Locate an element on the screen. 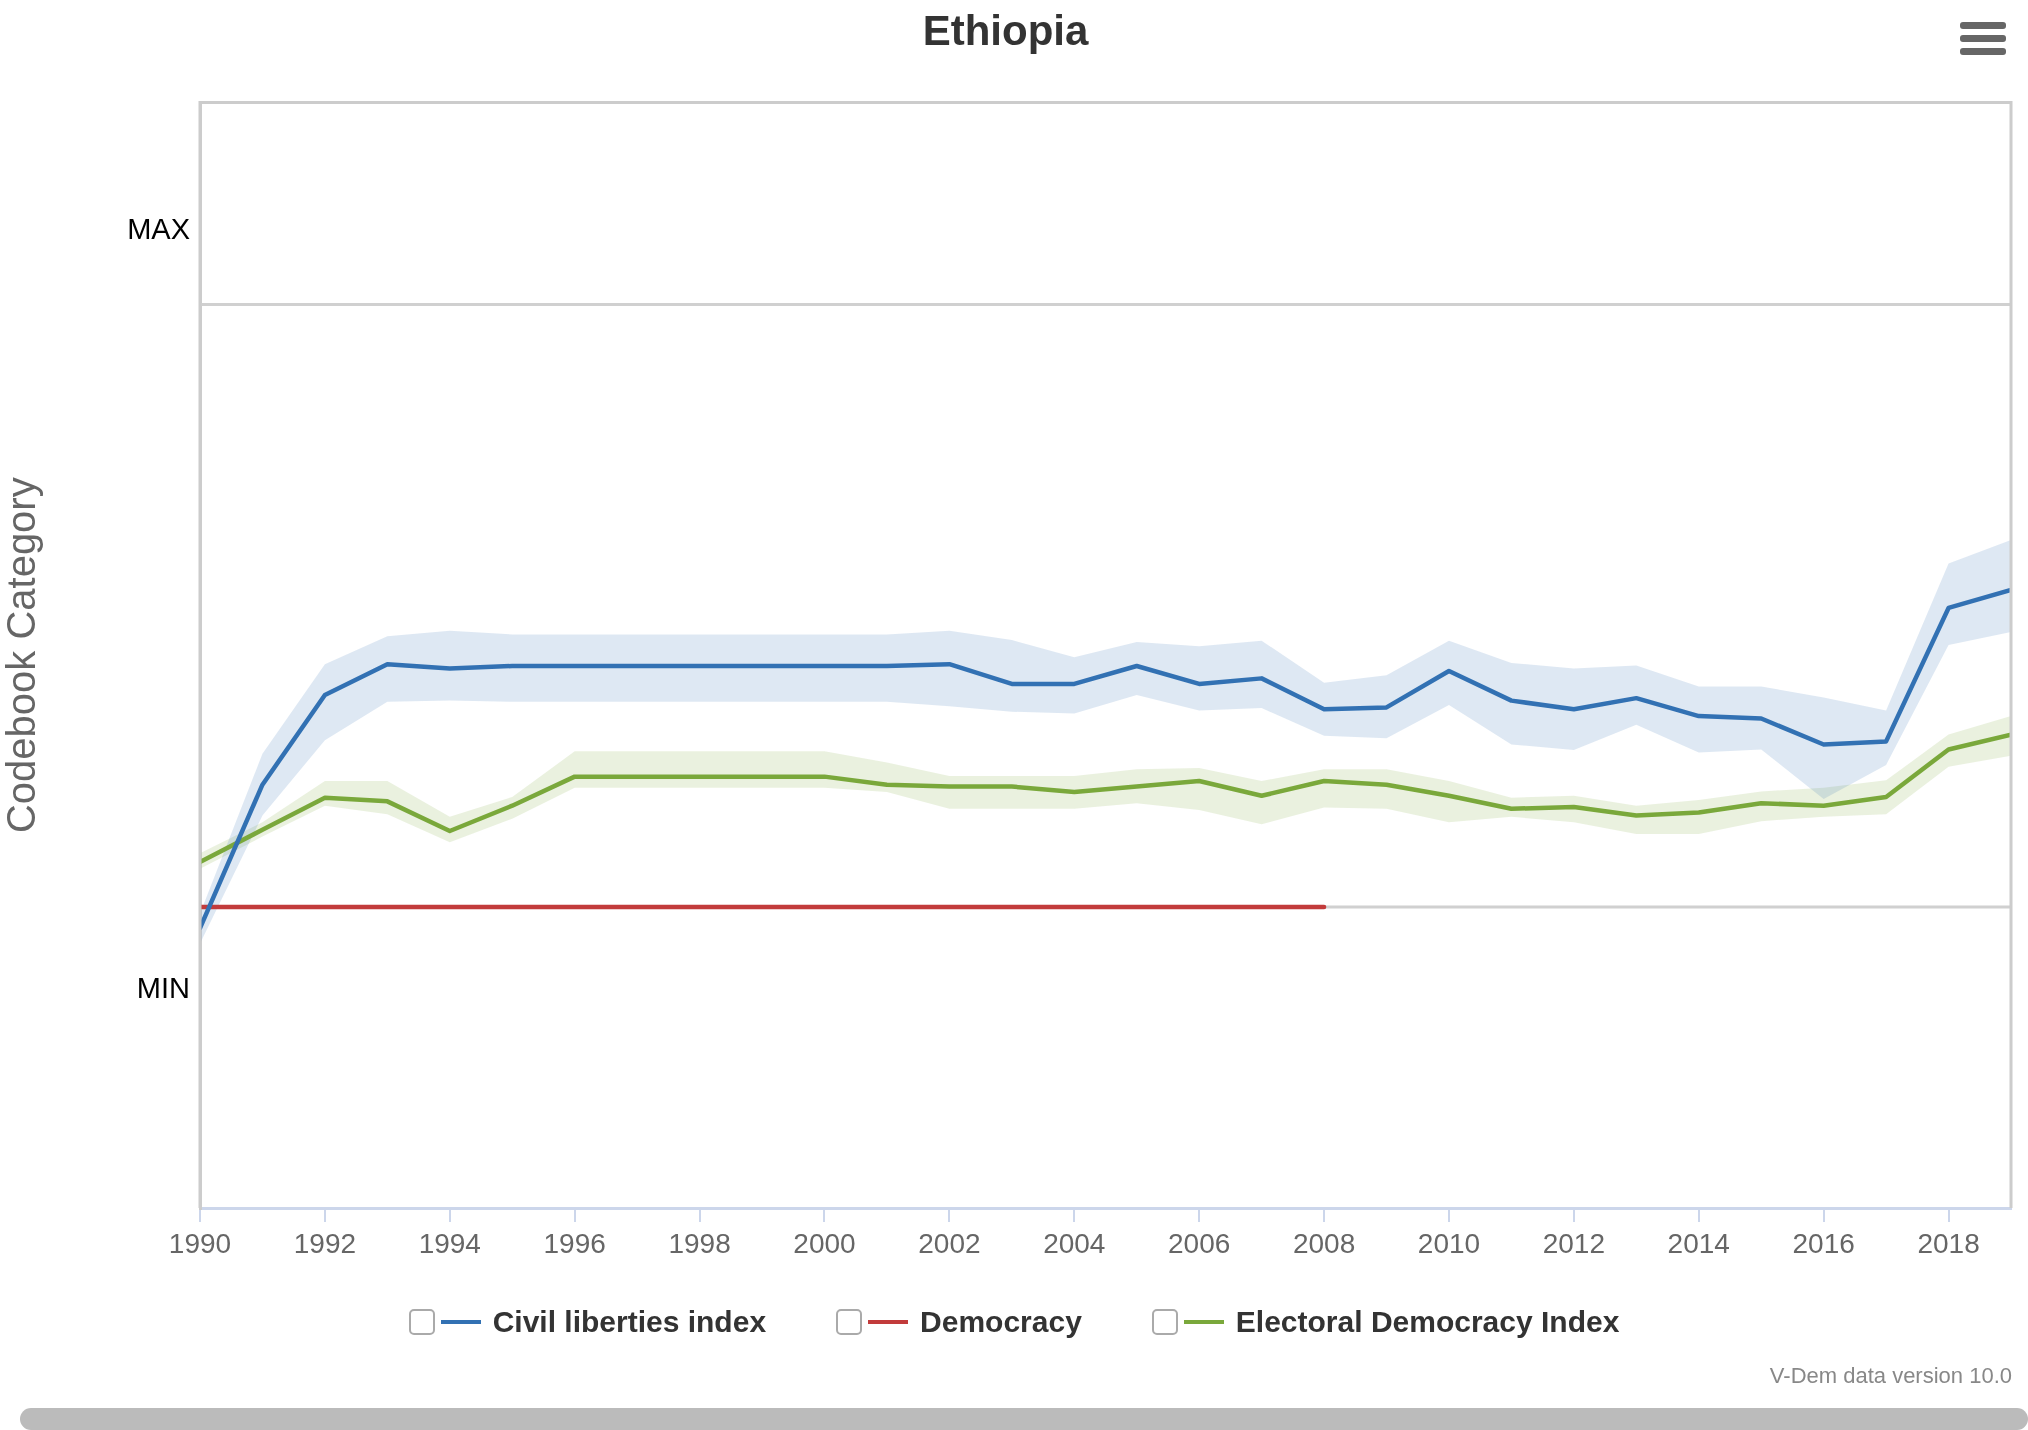 The height and width of the screenshot is (1430, 2028). x-tick-label: 2008 is located at coordinates (1324, 1243).